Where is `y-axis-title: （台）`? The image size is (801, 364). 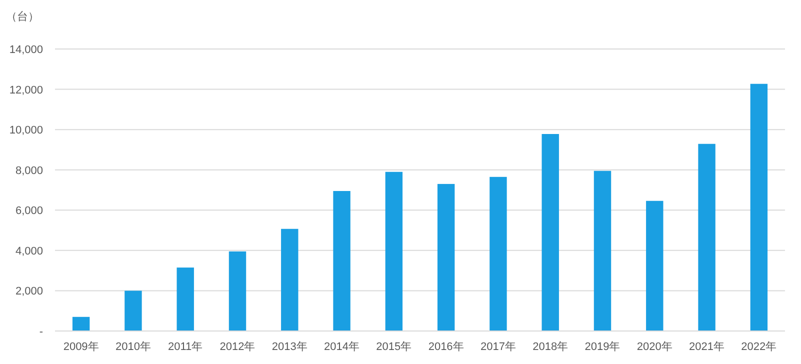
y-axis-title: （台） is located at coordinates (22, 16).